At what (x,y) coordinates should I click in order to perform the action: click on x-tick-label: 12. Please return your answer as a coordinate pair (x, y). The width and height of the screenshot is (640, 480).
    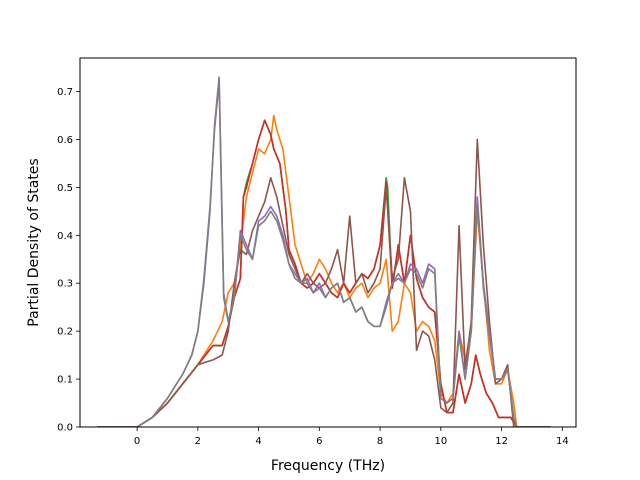
    Looking at the image, I should click on (501, 441).